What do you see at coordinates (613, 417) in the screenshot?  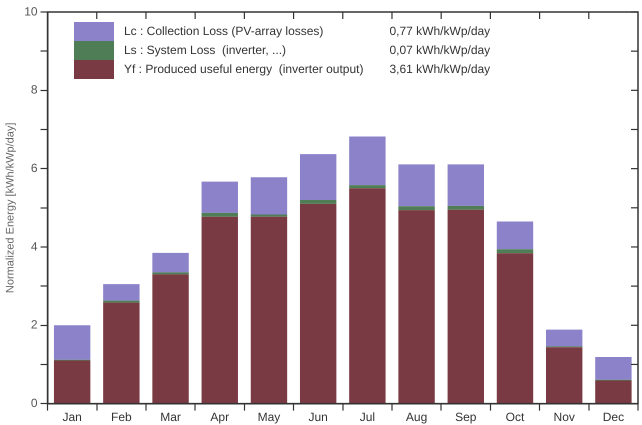 I see `x-tick-label: Dec` at bounding box center [613, 417].